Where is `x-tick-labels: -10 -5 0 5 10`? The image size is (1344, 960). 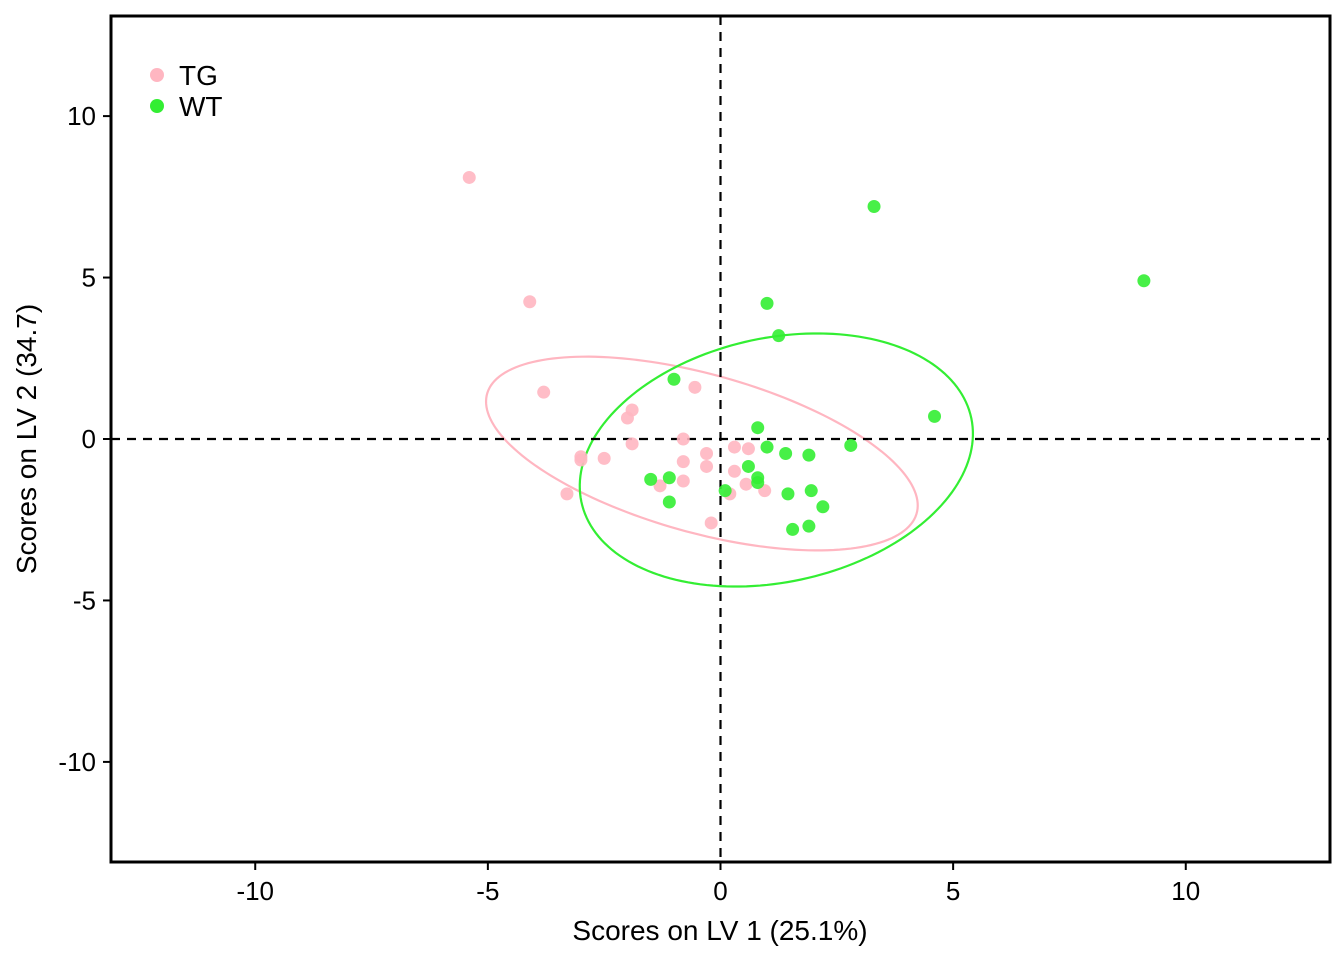 x-tick-labels: -10 -5 0 5 10 is located at coordinates (718, 891).